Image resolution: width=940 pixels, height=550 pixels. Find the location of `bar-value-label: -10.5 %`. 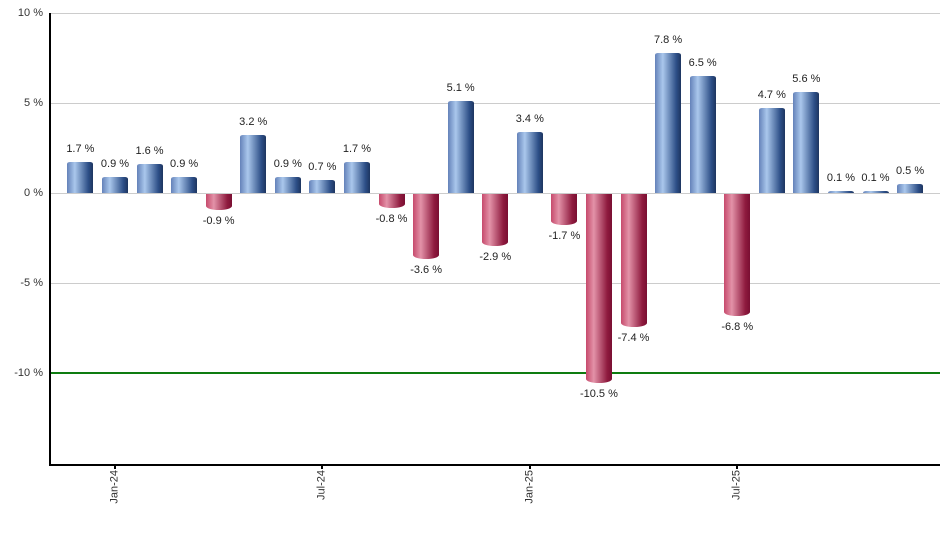

bar-value-label: -10.5 % is located at coordinates (598, 394).